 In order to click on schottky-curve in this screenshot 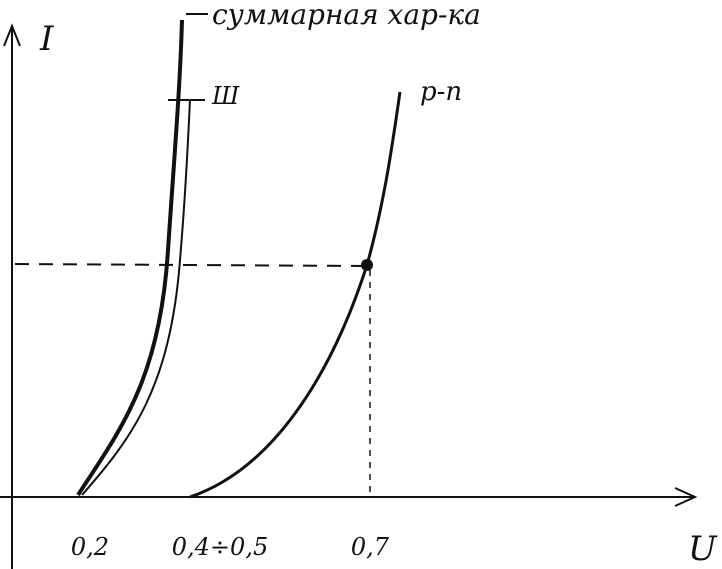, I will do `click(136, 297)`.